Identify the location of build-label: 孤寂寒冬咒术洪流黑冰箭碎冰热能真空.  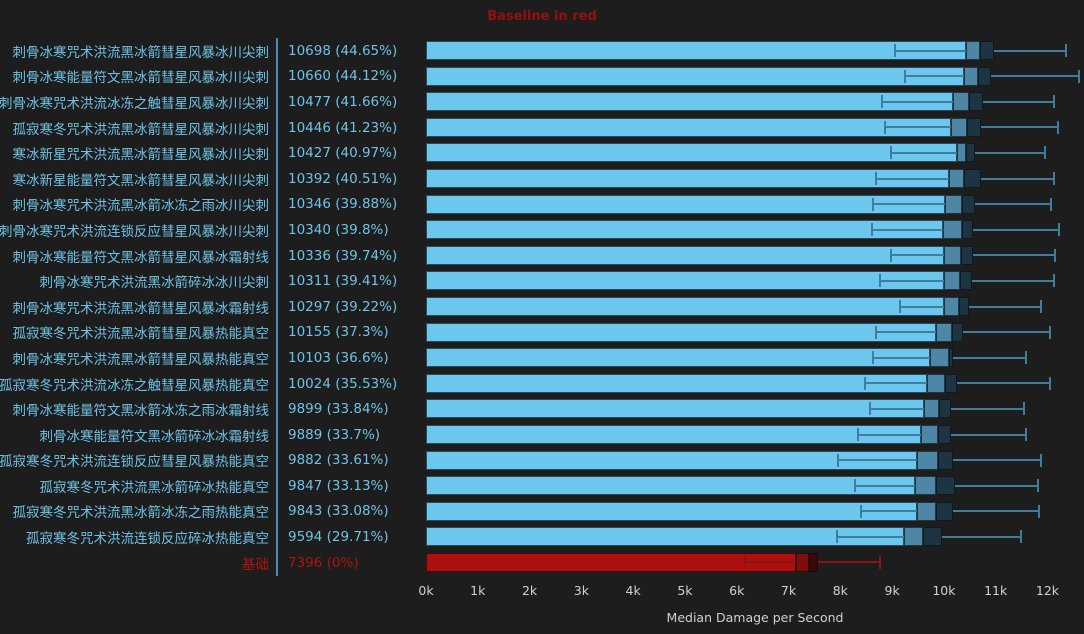
(154, 487).